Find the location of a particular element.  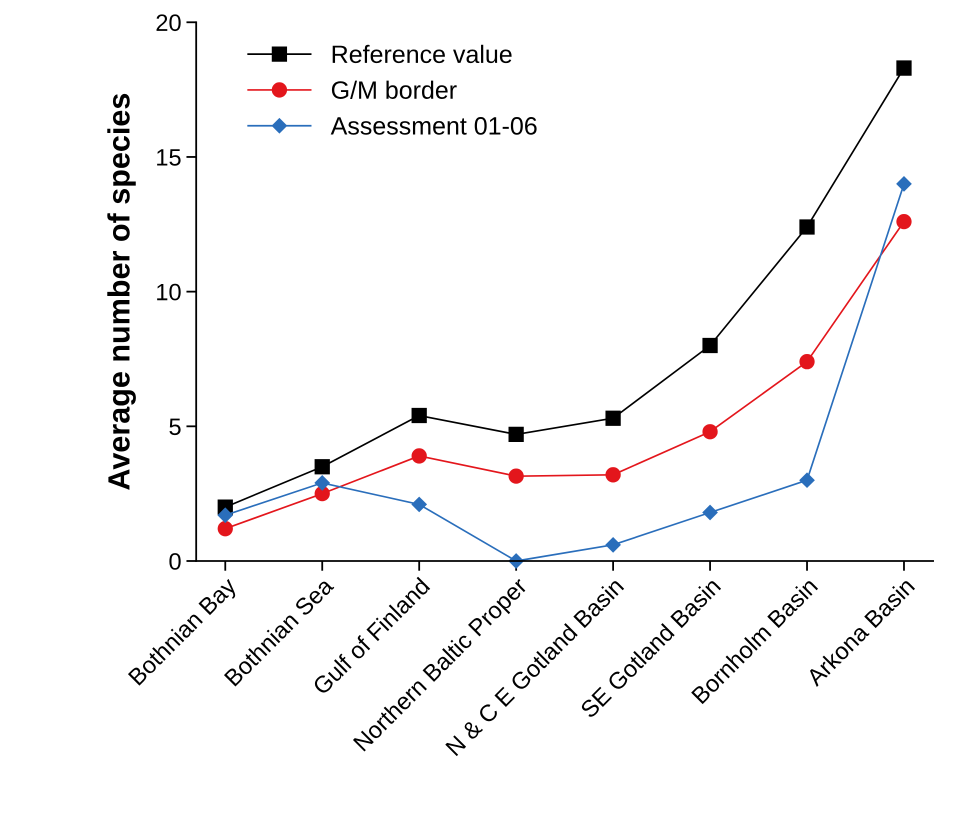

y-tick-label: 5 is located at coordinates (175, 427).